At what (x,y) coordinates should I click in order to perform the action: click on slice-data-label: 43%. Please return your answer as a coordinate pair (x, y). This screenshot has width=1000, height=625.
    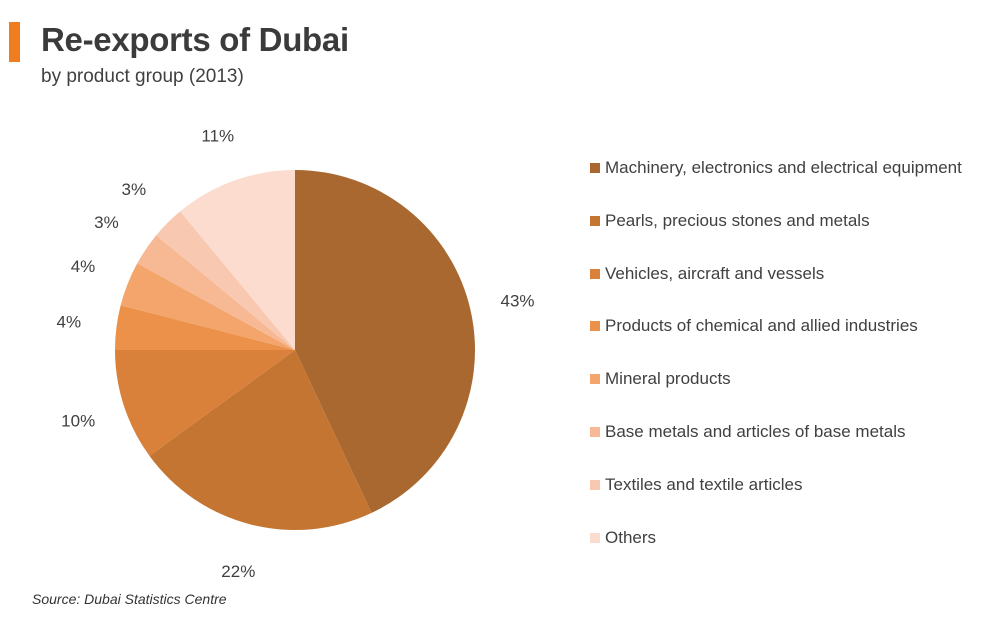
    Looking at the image, I should click on (517, 300).